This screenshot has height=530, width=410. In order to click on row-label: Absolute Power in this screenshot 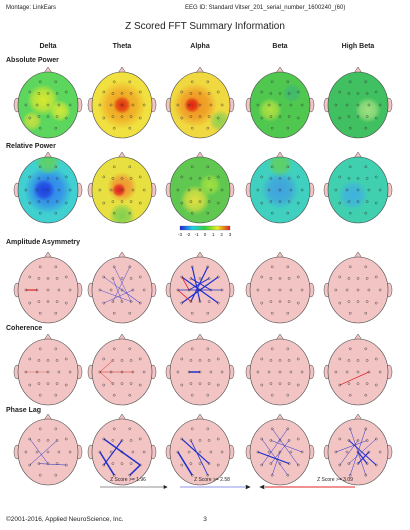, I will do `click(32, 60)`.